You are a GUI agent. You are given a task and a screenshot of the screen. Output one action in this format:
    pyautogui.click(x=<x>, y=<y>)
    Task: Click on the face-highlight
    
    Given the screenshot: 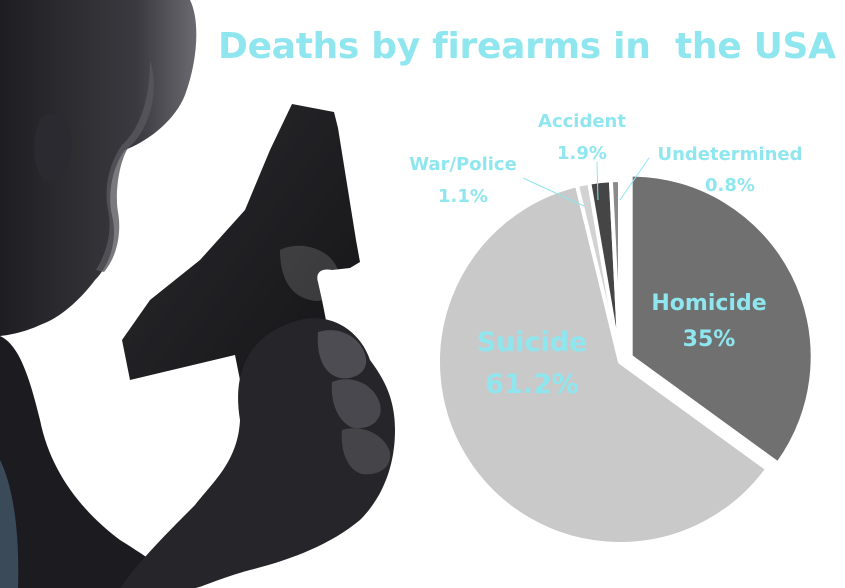 What is the action you would take?
    pyautogui.click(x=125, y=166)
    